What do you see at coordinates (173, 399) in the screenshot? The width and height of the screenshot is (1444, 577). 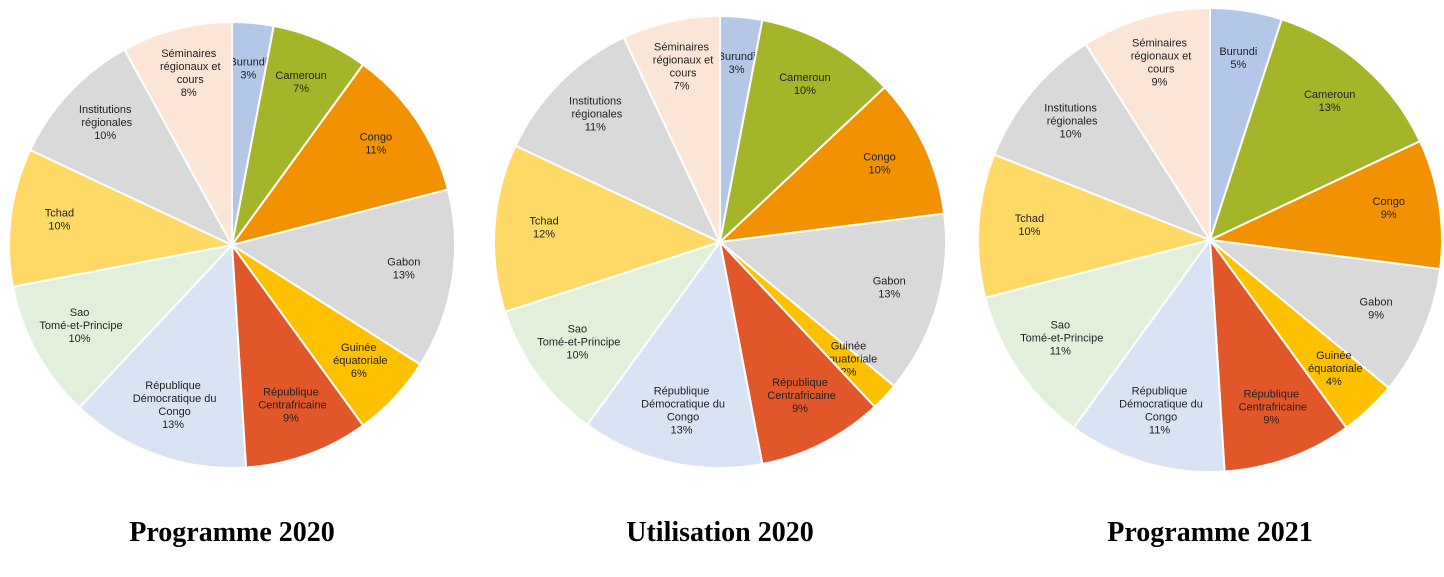 I see `category-label: République Démocratique du Congo` at bounding box center [173, 399].